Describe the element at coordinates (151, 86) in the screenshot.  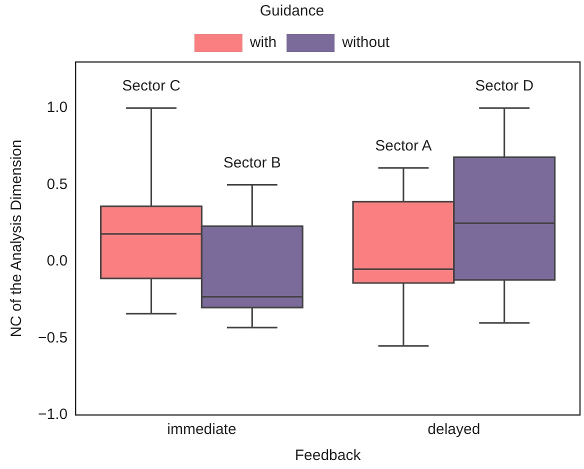
I see `annotation: Sector C` at that location.